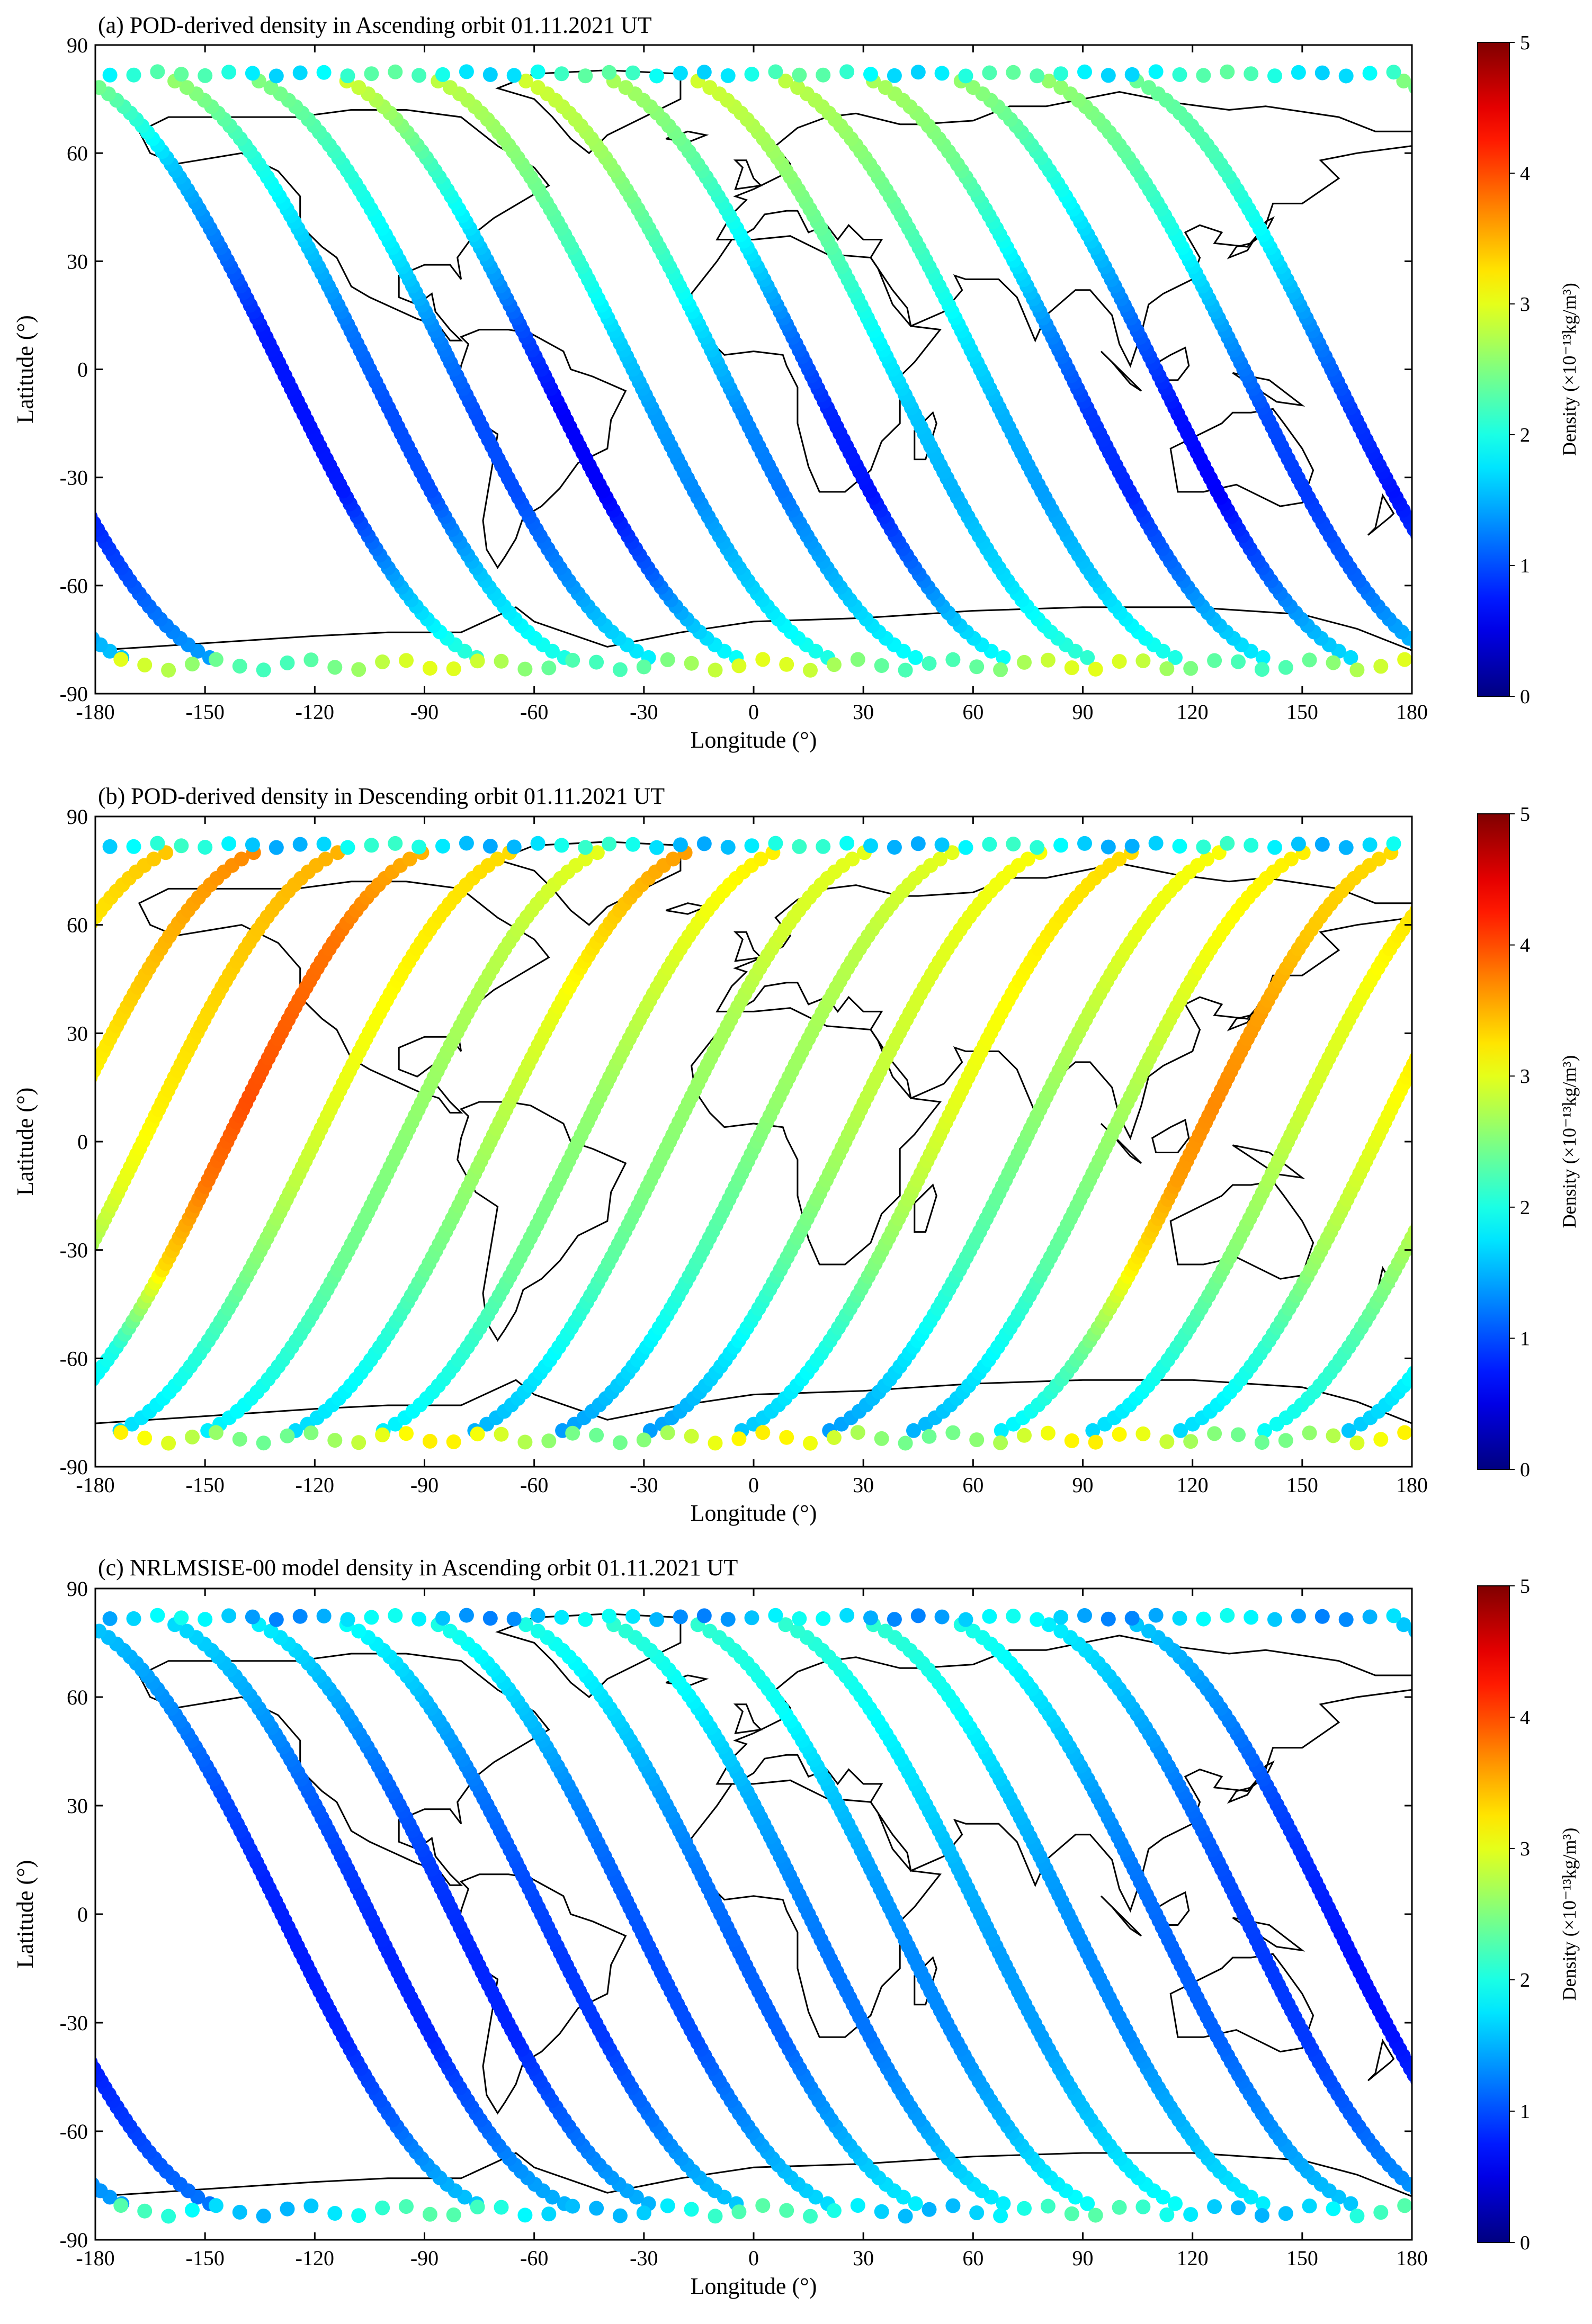 This screenshot has width=1592, height=2324. Describe the element at coordinates (77, 1033) in the screenshot. I see `y-tick-label: 30` at that location.